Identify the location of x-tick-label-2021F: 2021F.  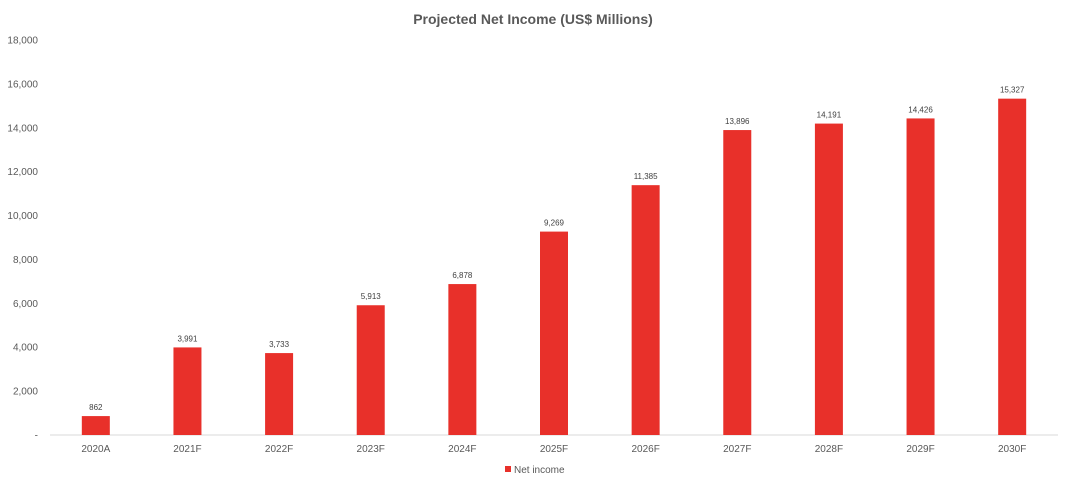
(187, 449).